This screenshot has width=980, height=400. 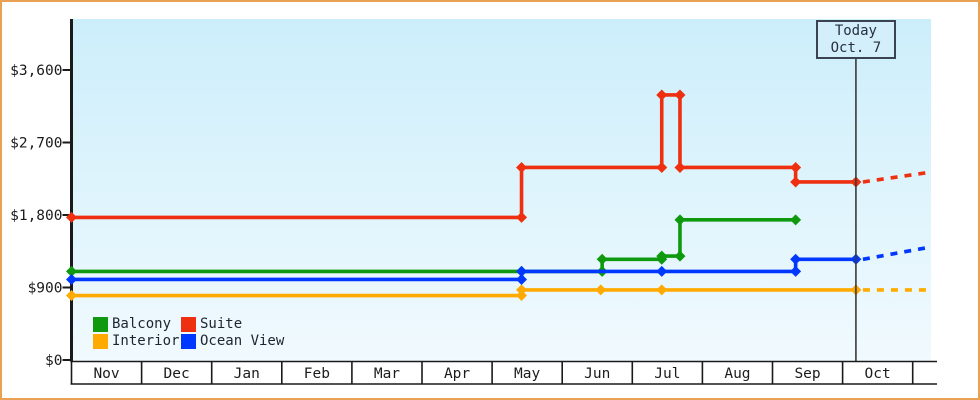 I want to click on month-label: Dec, so click(x=177, y=374).